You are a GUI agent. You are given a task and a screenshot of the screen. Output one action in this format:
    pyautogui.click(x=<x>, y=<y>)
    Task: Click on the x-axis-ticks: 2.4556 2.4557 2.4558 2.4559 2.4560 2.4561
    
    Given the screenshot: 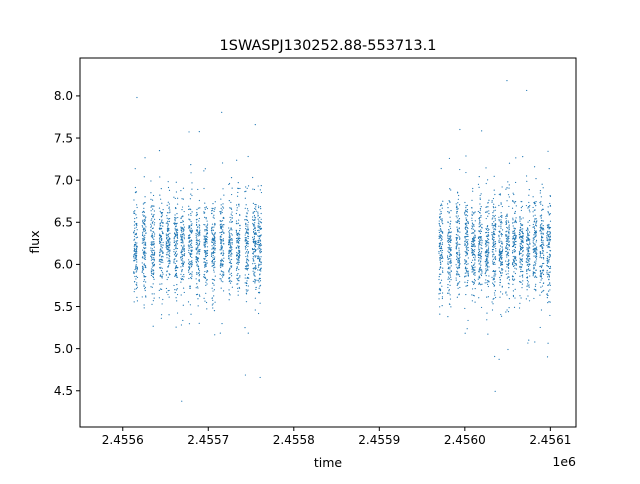 What is the action you would take?
    pyautogui.click(x=336, y=437)
    